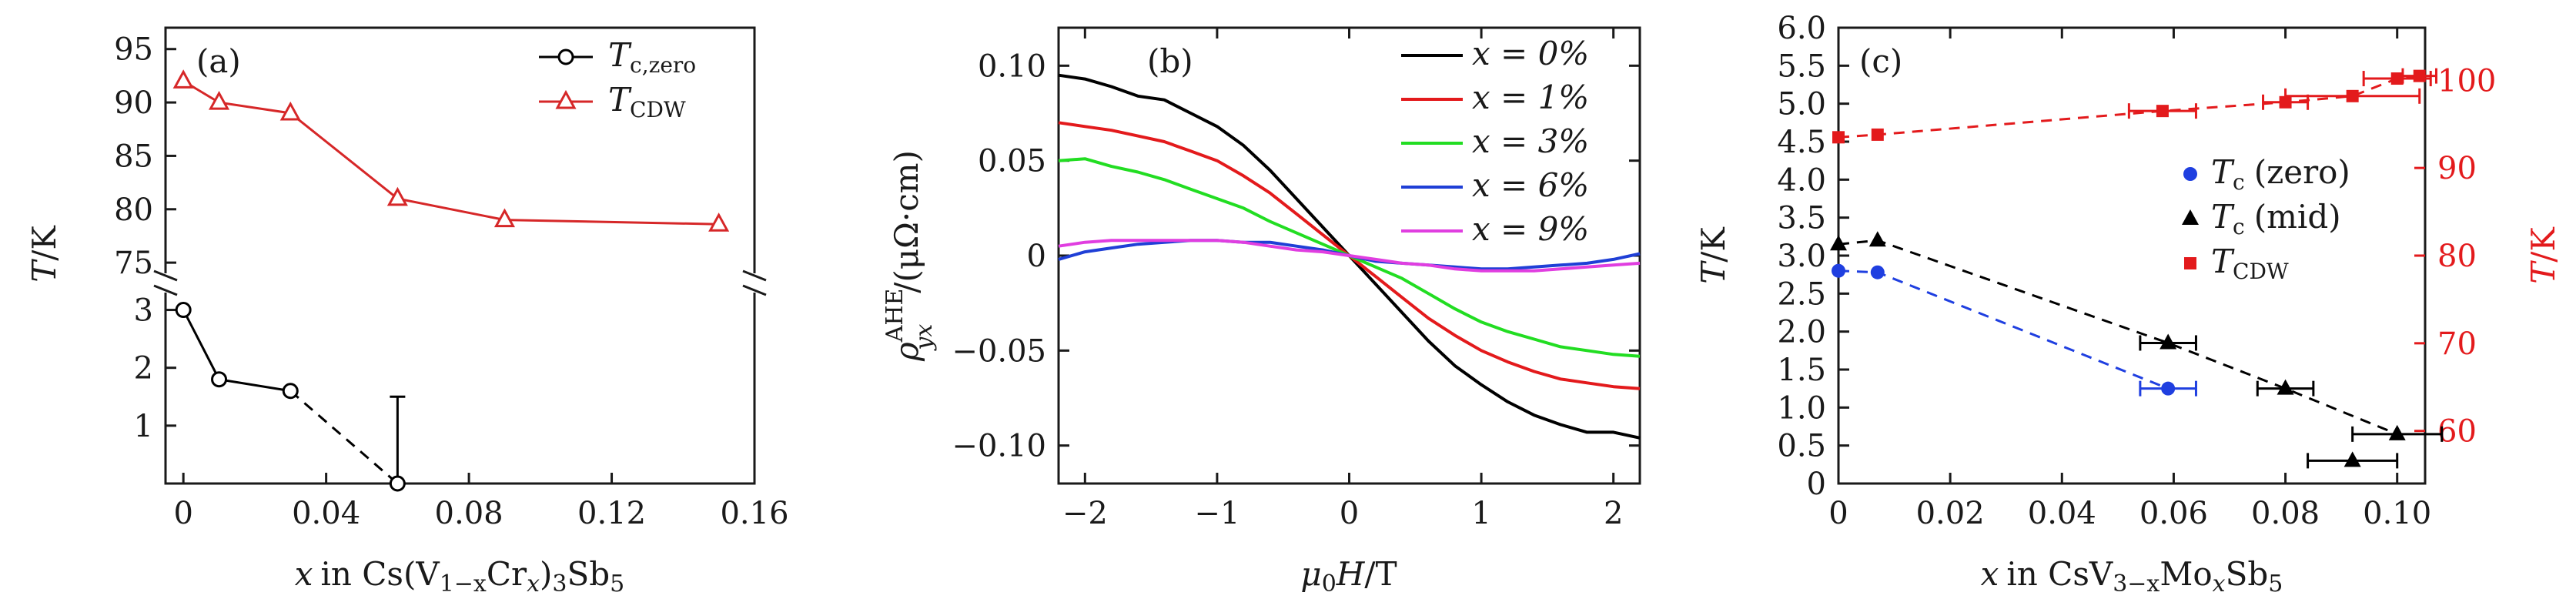 The height and width of the screenshot is (599, 2576). What do you see at coordinates (2004, 329) in the screenshot?
I see `panel-c-trend` at bounding box center [2004, 329].